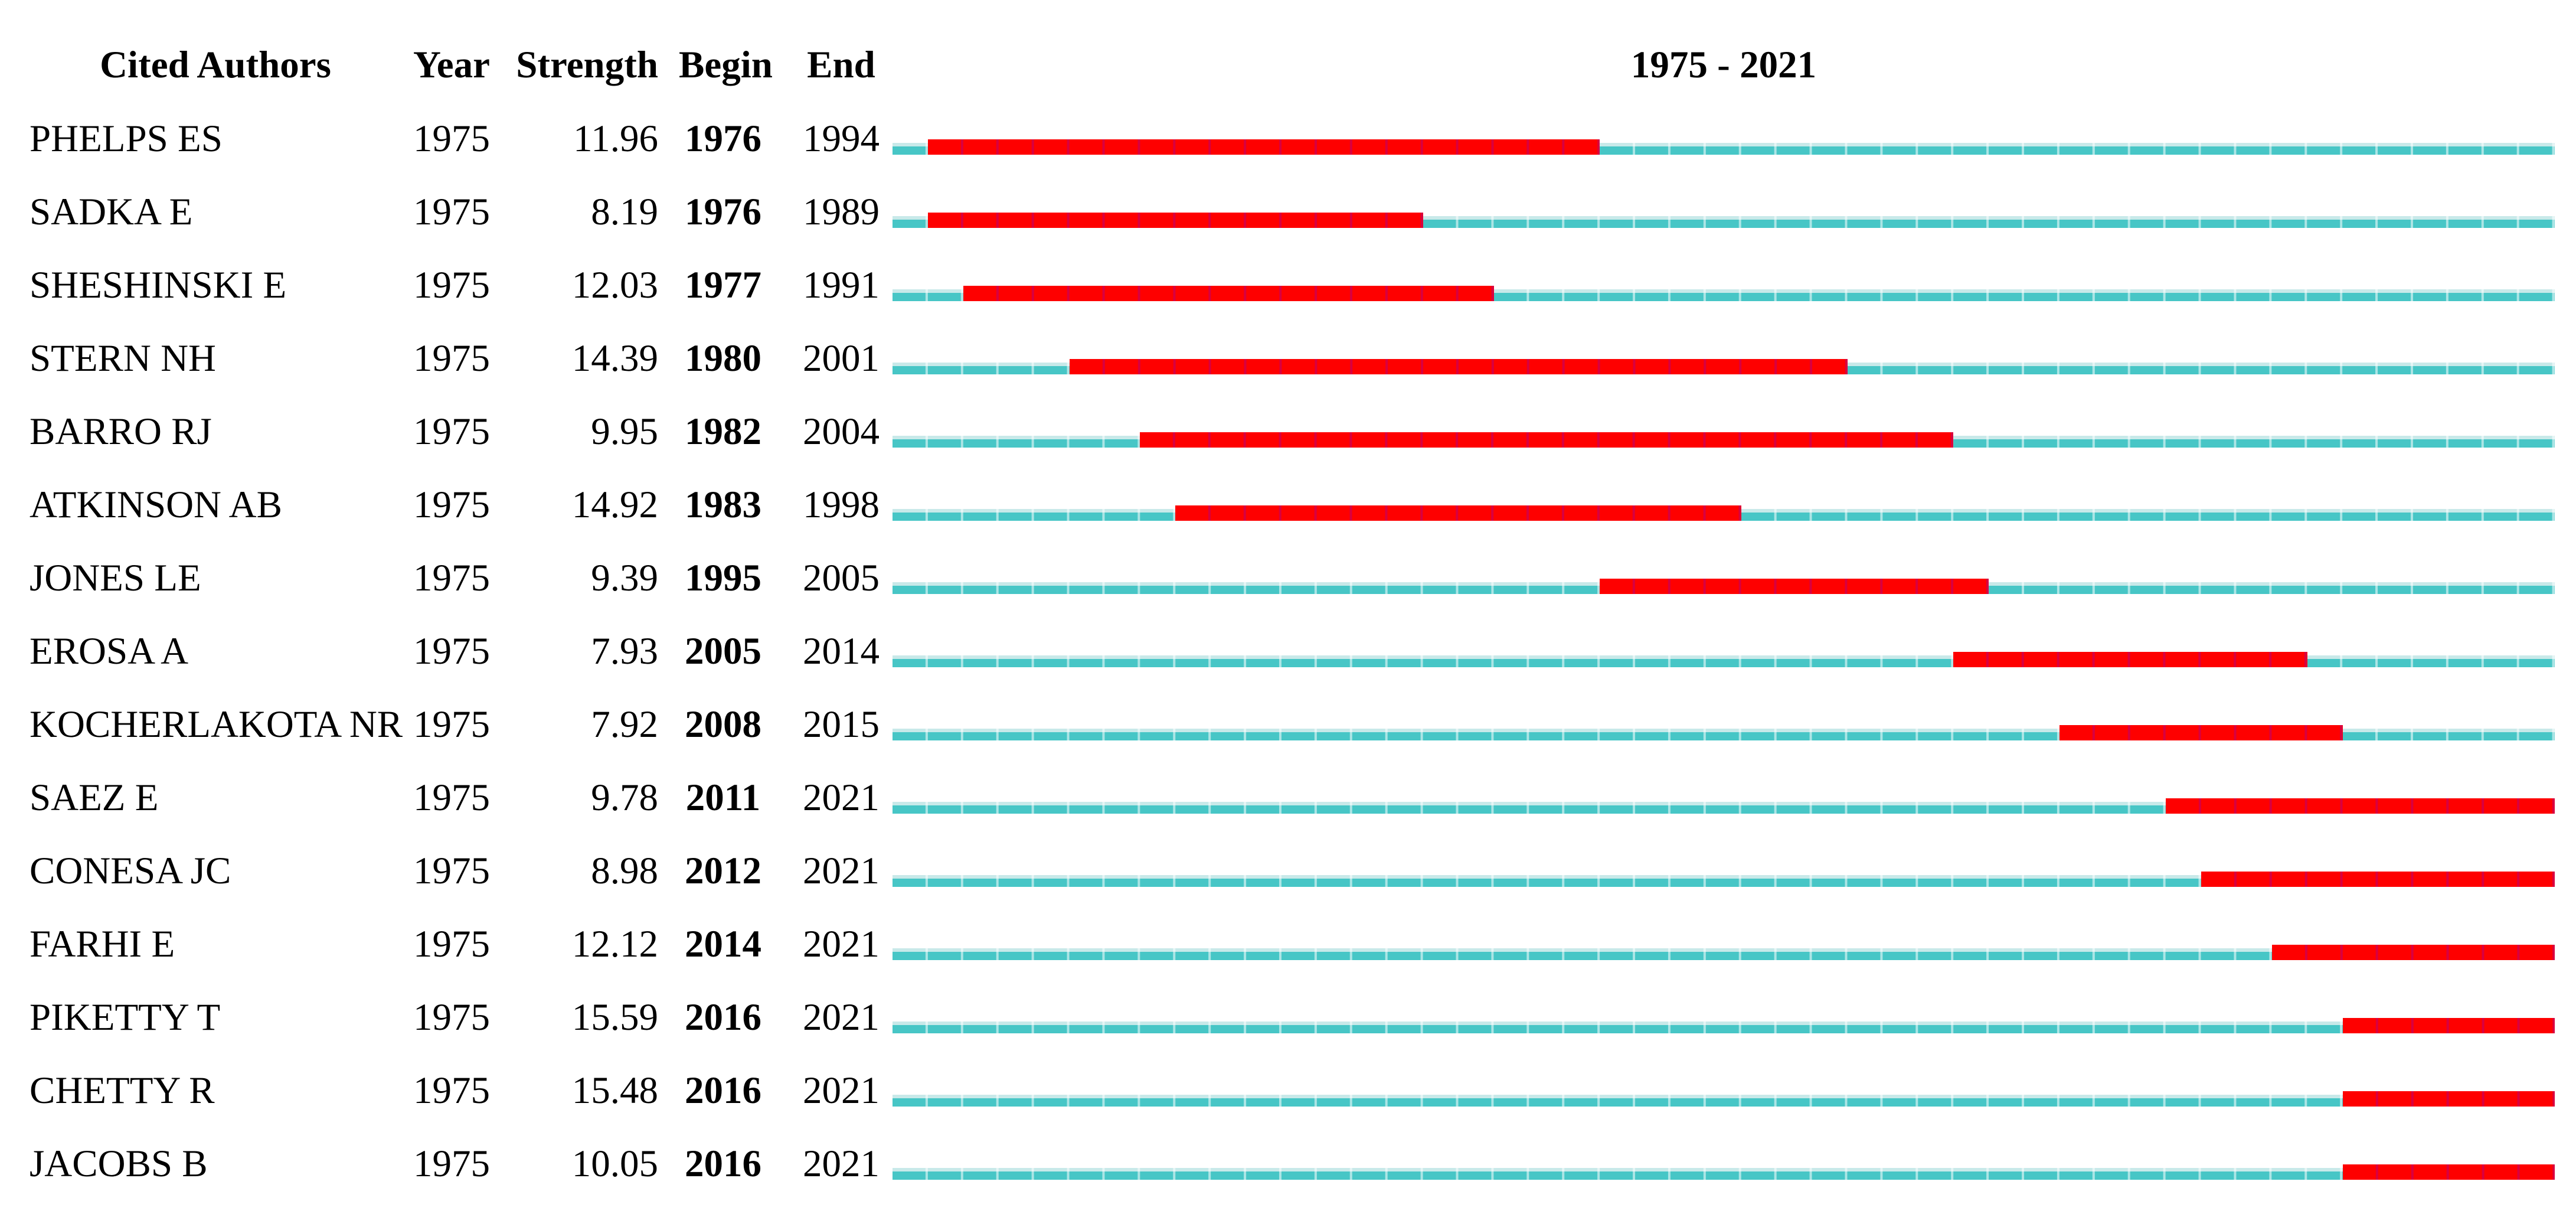  Describe the element at coordinates (624, 577) in the screenshot. I see `strength-cell: 9.39` at that location.